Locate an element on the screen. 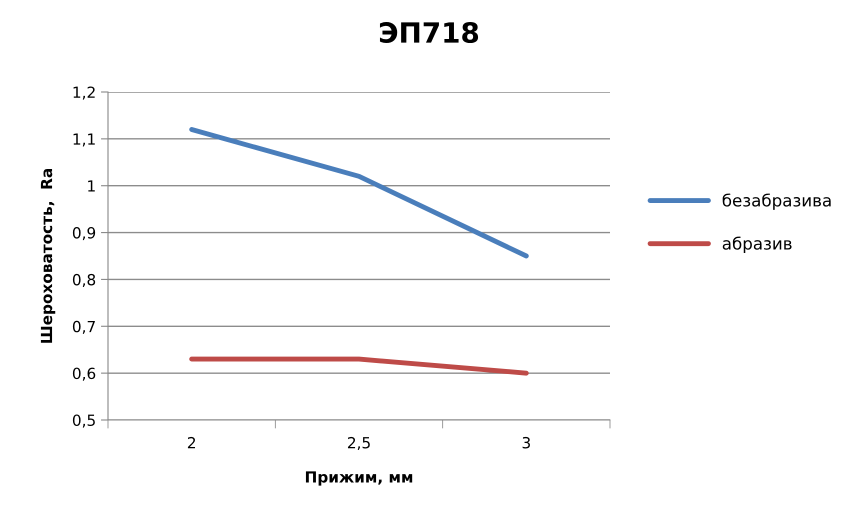 Image resolution: width=858 pixels, height=511 pixels. chart-title: ЭП718 is located at coordinates (429, 33).